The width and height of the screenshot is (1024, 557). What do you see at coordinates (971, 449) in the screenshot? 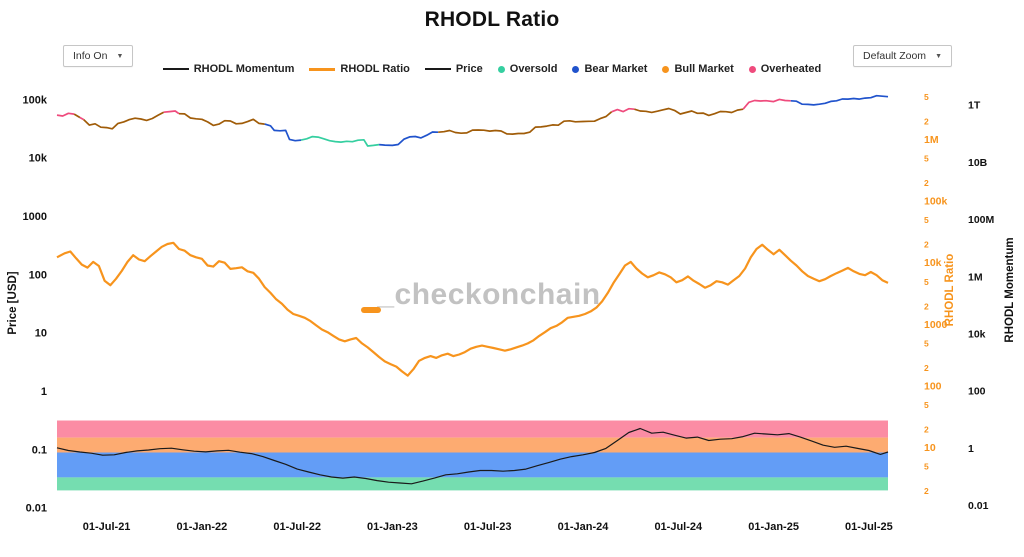
I see `momentum-tick-label: 1` at bounding box center [971, 449].